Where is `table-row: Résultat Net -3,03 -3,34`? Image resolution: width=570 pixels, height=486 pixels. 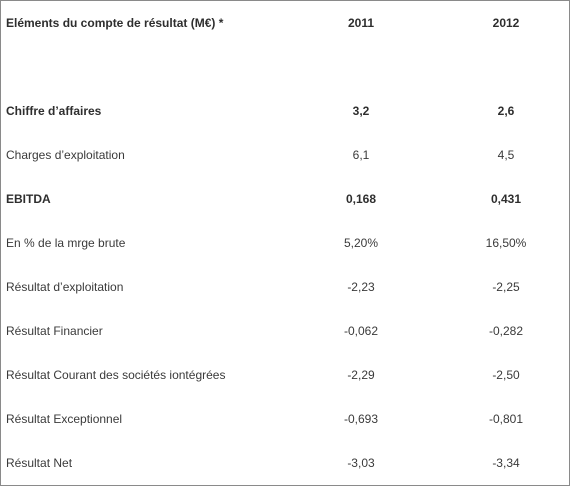
table-row: Résultat Net -3,03 -3,34 is located at coordinates (285, 463).